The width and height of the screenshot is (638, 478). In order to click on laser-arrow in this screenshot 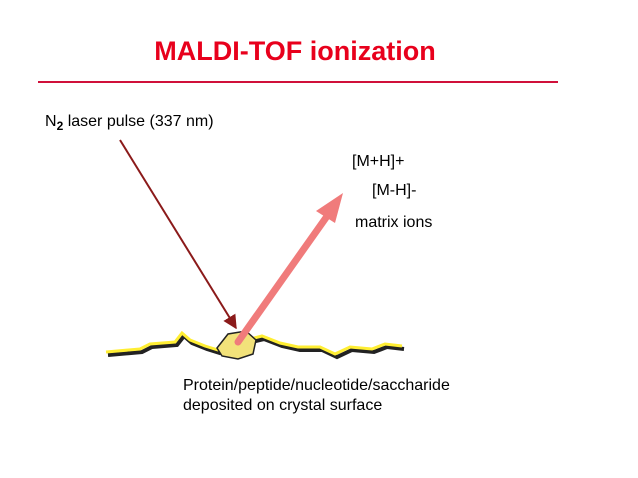, I will do `click(178, 234)`.